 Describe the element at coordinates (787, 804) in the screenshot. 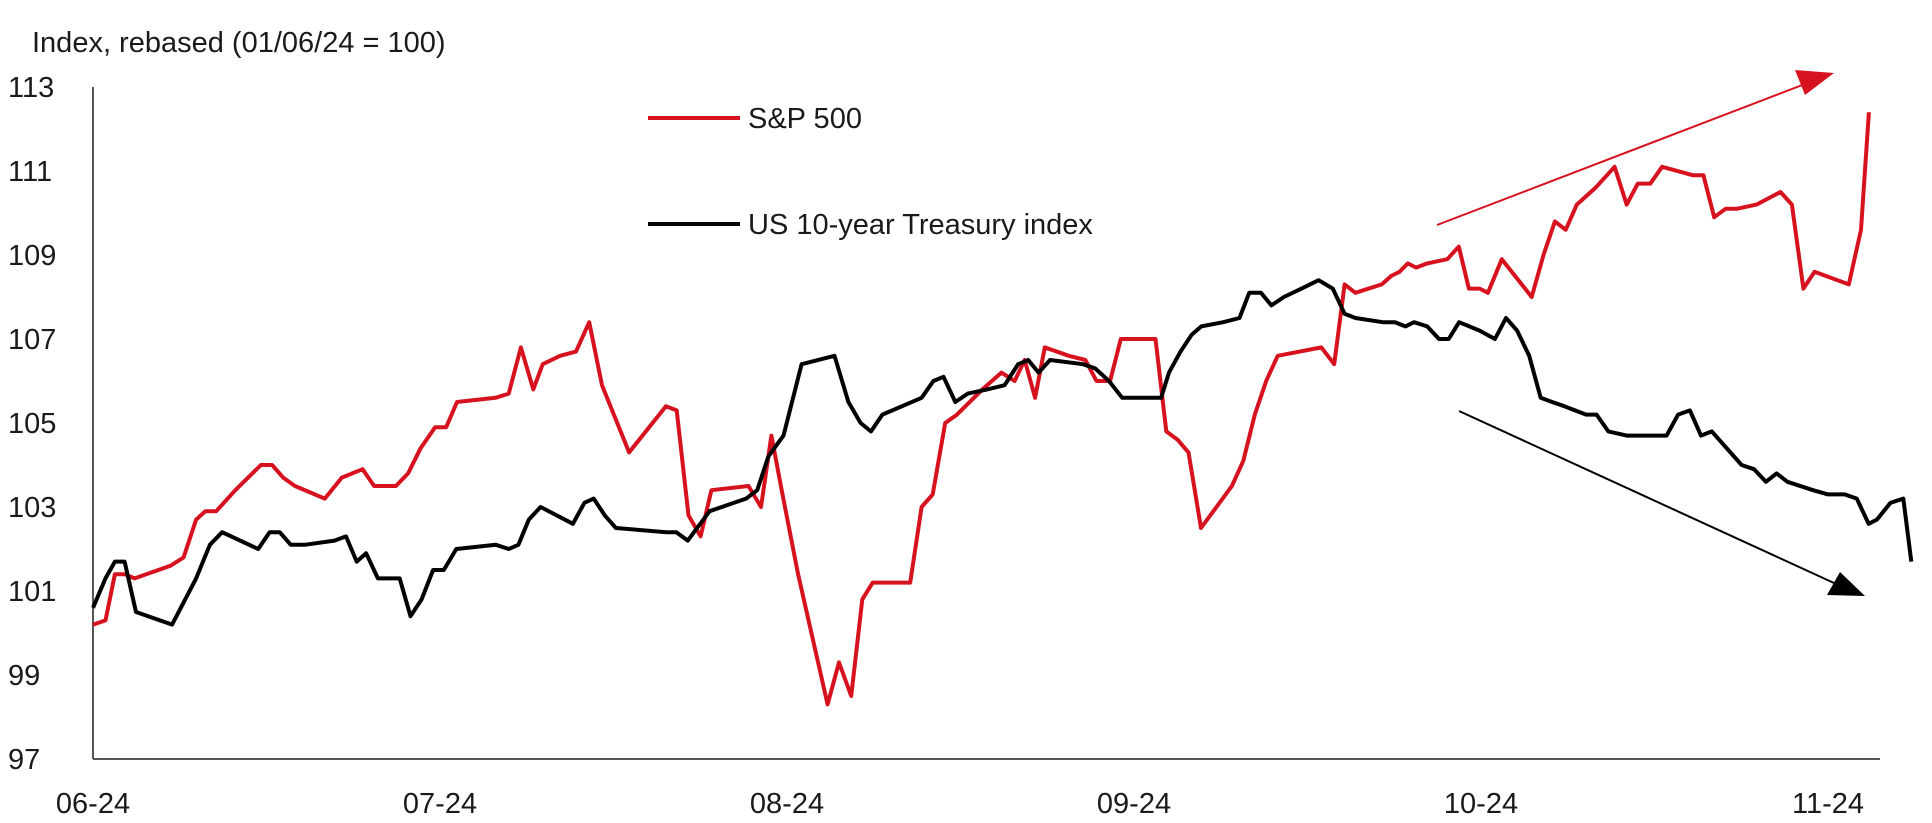

I see `x-tick-label: 08-24` at that location.